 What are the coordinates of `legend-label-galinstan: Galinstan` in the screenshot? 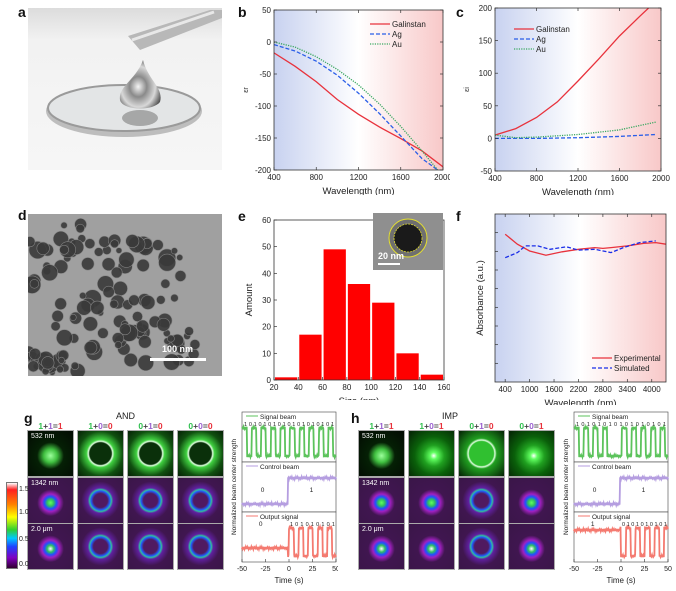 It's located at (553, 29).